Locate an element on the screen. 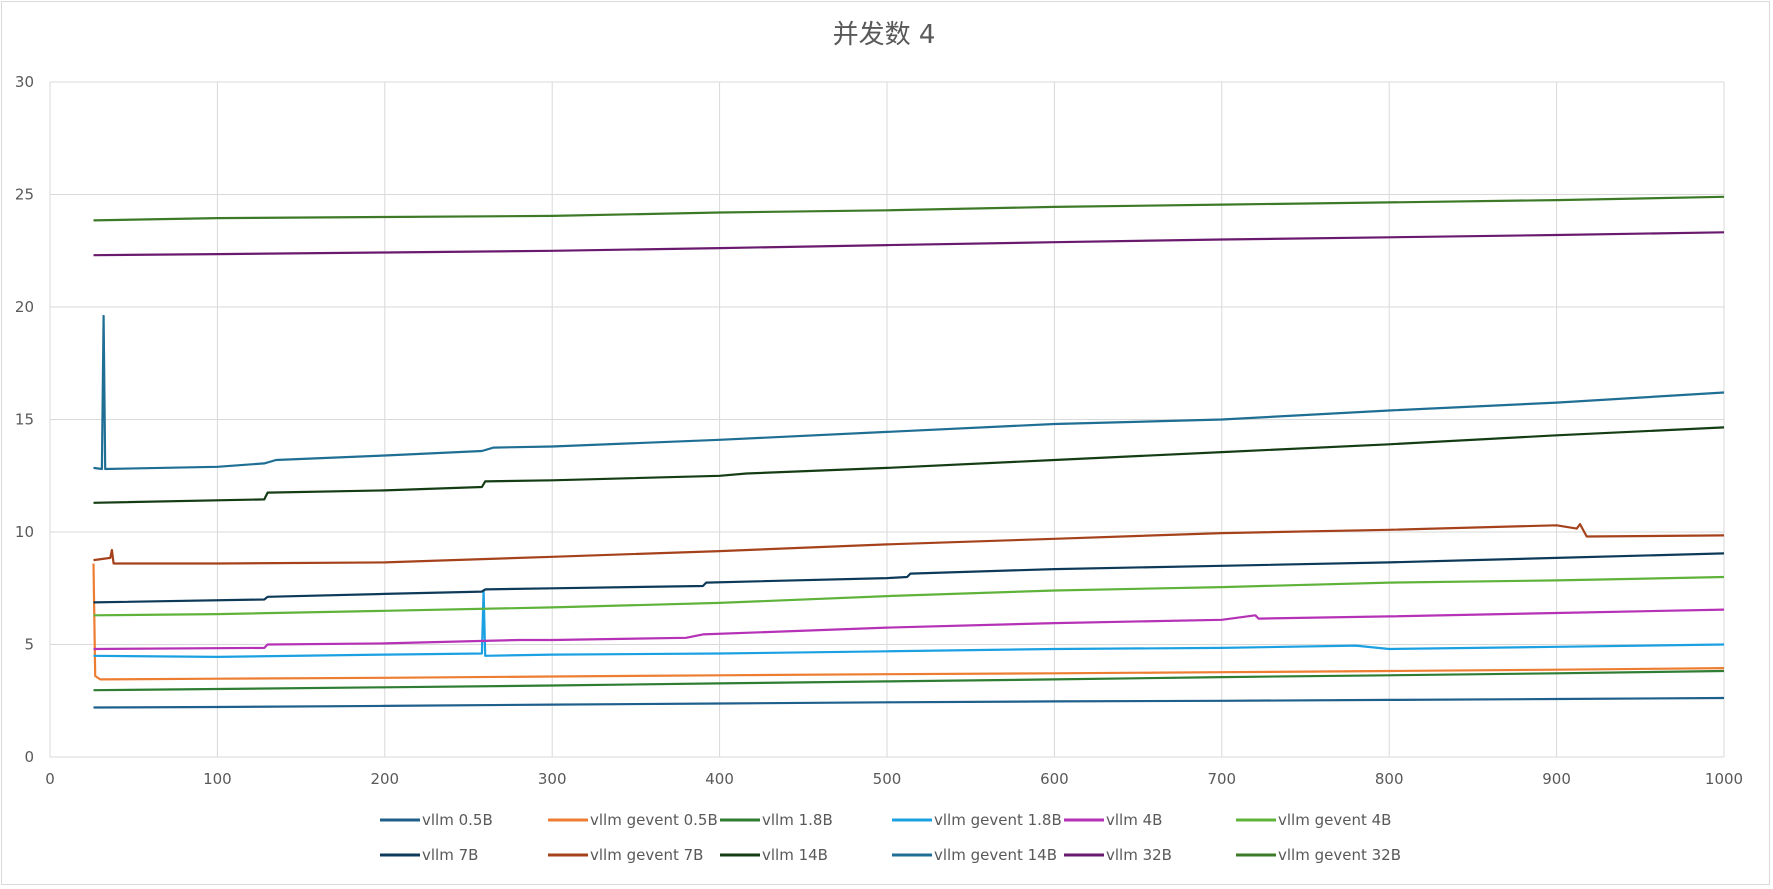 The image size is (1773, 889). legend-item: vllm gevent 1.8B is located at coordinates (977, 820).